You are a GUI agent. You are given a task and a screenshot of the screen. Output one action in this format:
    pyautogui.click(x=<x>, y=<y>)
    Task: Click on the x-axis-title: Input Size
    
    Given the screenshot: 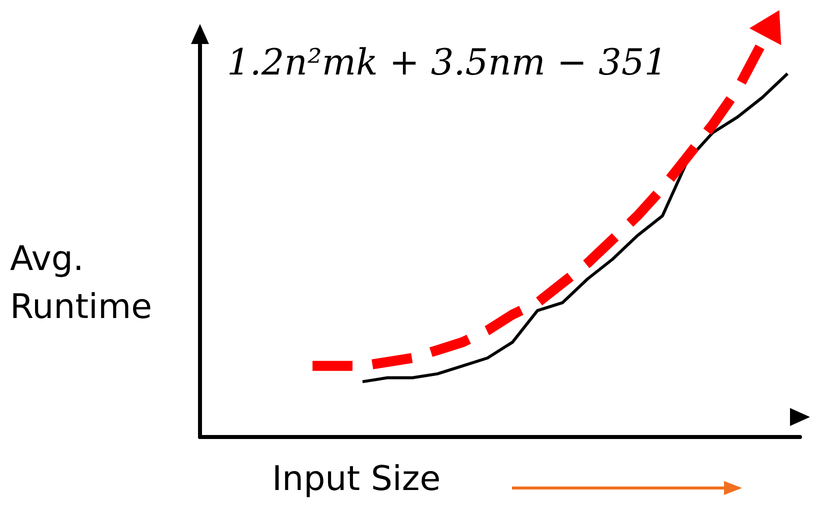 What is the action you would take?
    pyautogui.click(x=356, y=479)
    